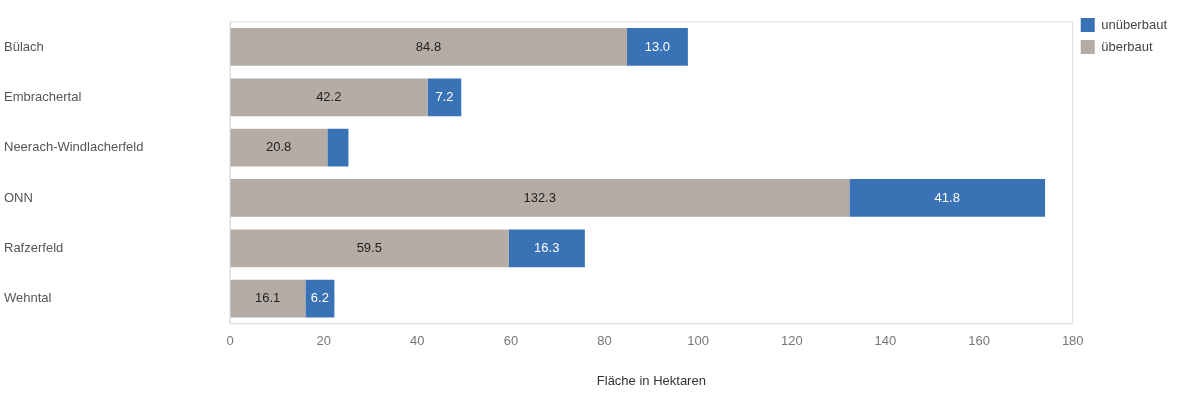  What do you see at coordinates (979, 341) in the screenshot?
I see `x-tick-label: 160` at bounding box center [979, 341].